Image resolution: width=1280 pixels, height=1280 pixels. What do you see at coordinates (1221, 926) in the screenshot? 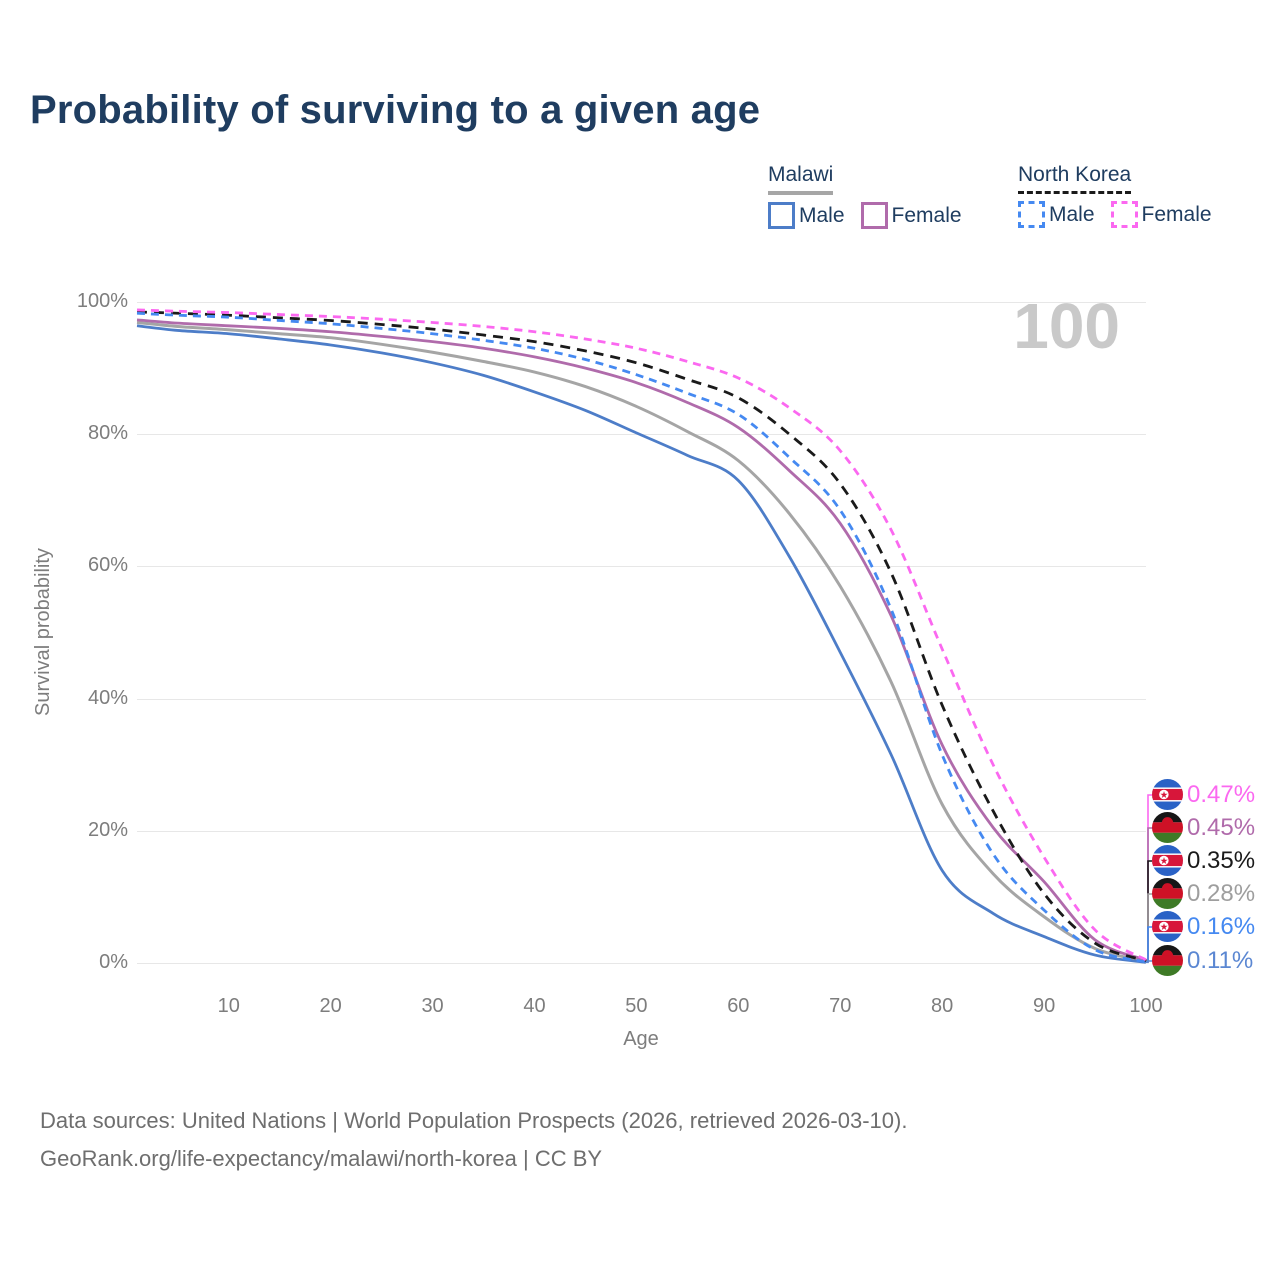
I see `end-label-value: 0.16%` at bounding box center [1221, 926].